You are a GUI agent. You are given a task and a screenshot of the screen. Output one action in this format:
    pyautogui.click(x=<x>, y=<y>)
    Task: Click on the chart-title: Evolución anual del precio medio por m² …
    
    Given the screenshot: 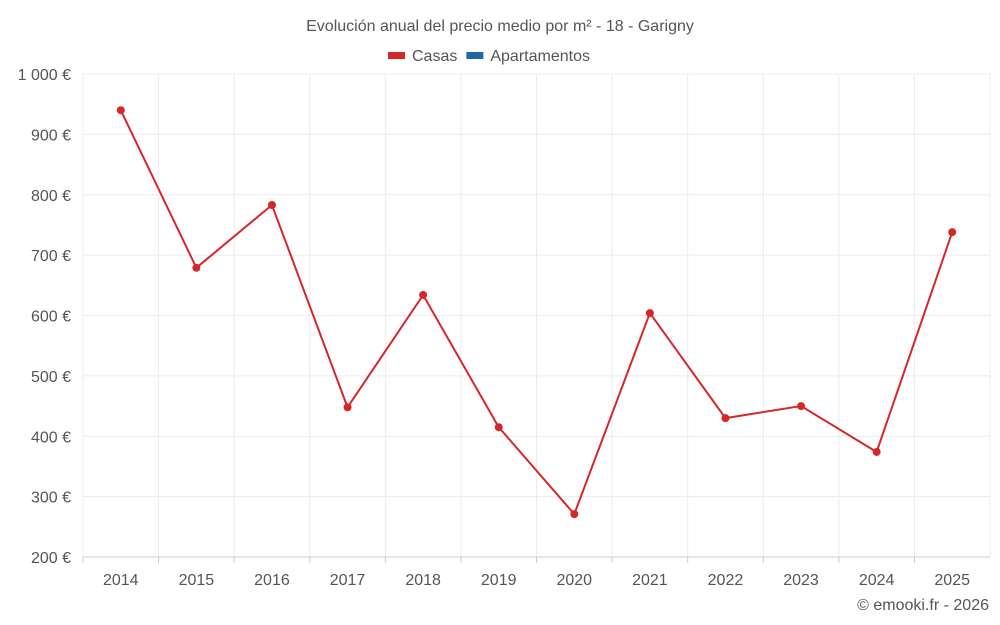 What is the action you would take?
    pyautogui.click(x=500, y=26)
    